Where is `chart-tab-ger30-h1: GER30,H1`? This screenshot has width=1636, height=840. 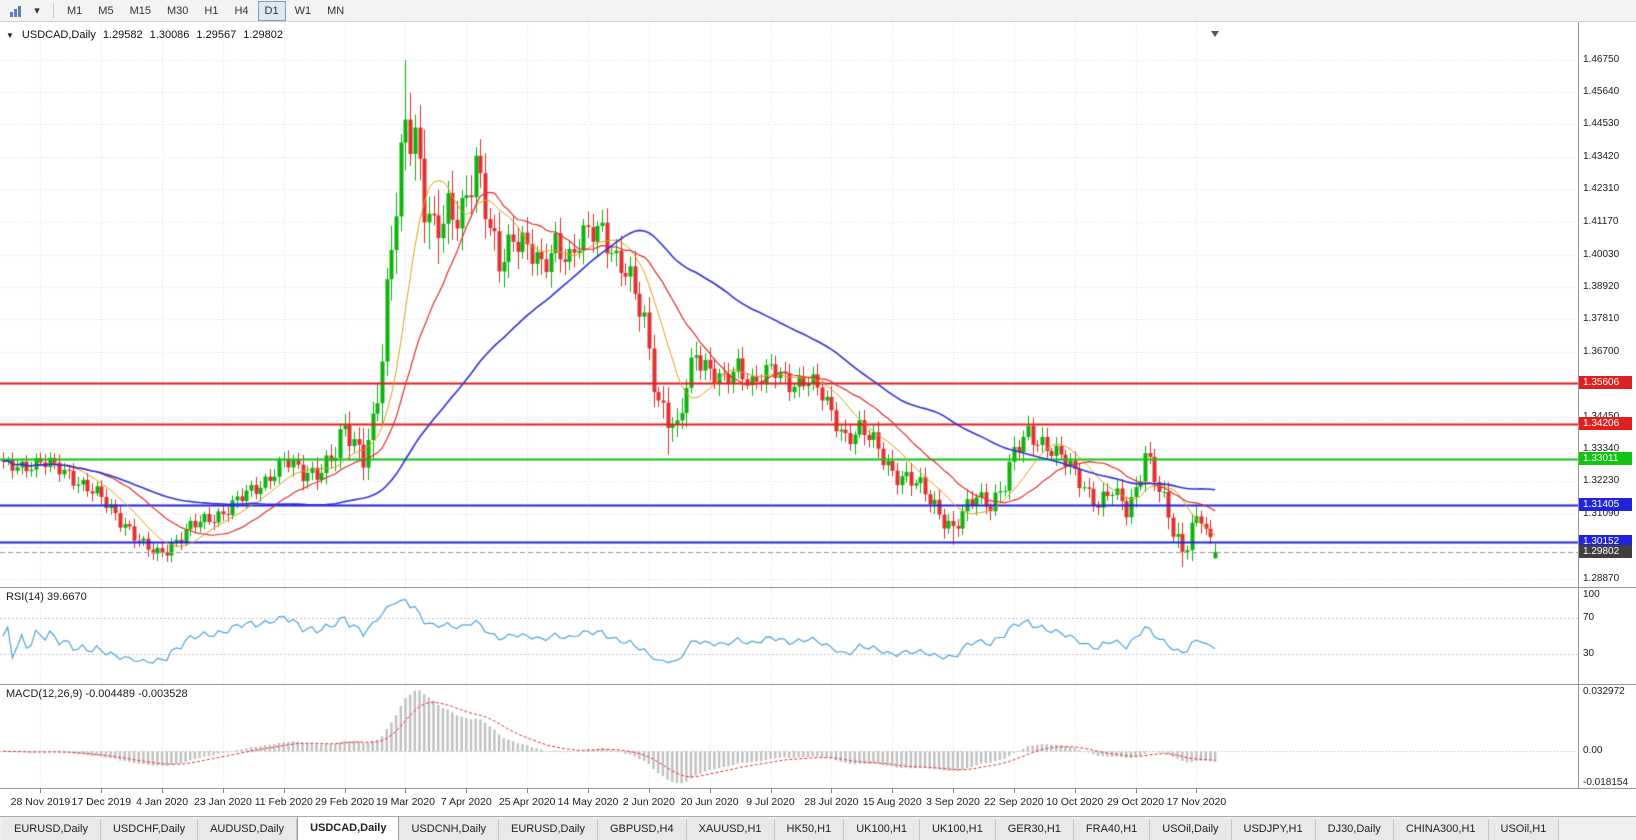 chart-tab-ger30-h1: GER30,H1 is located at coordinates (1034, 829).